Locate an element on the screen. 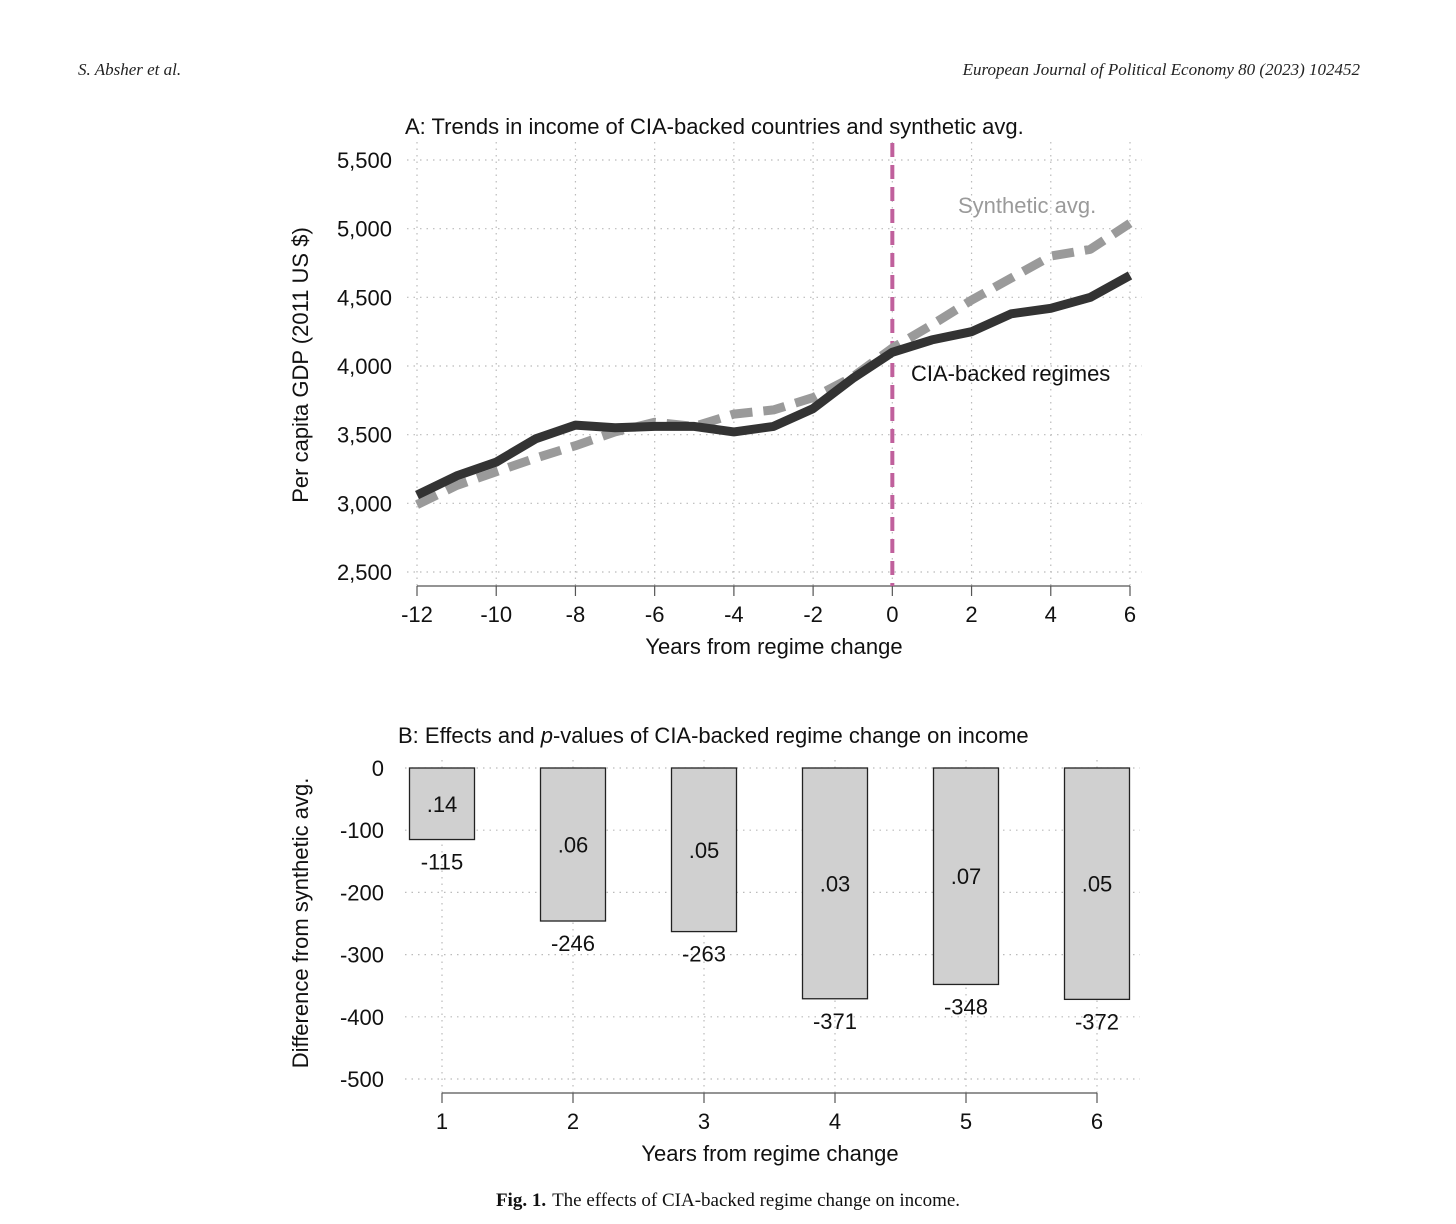 Image resolution: width=1456 pixels, height=1224 pixels. y-tick-label: 5,500 is located at coordinates (364, 160).